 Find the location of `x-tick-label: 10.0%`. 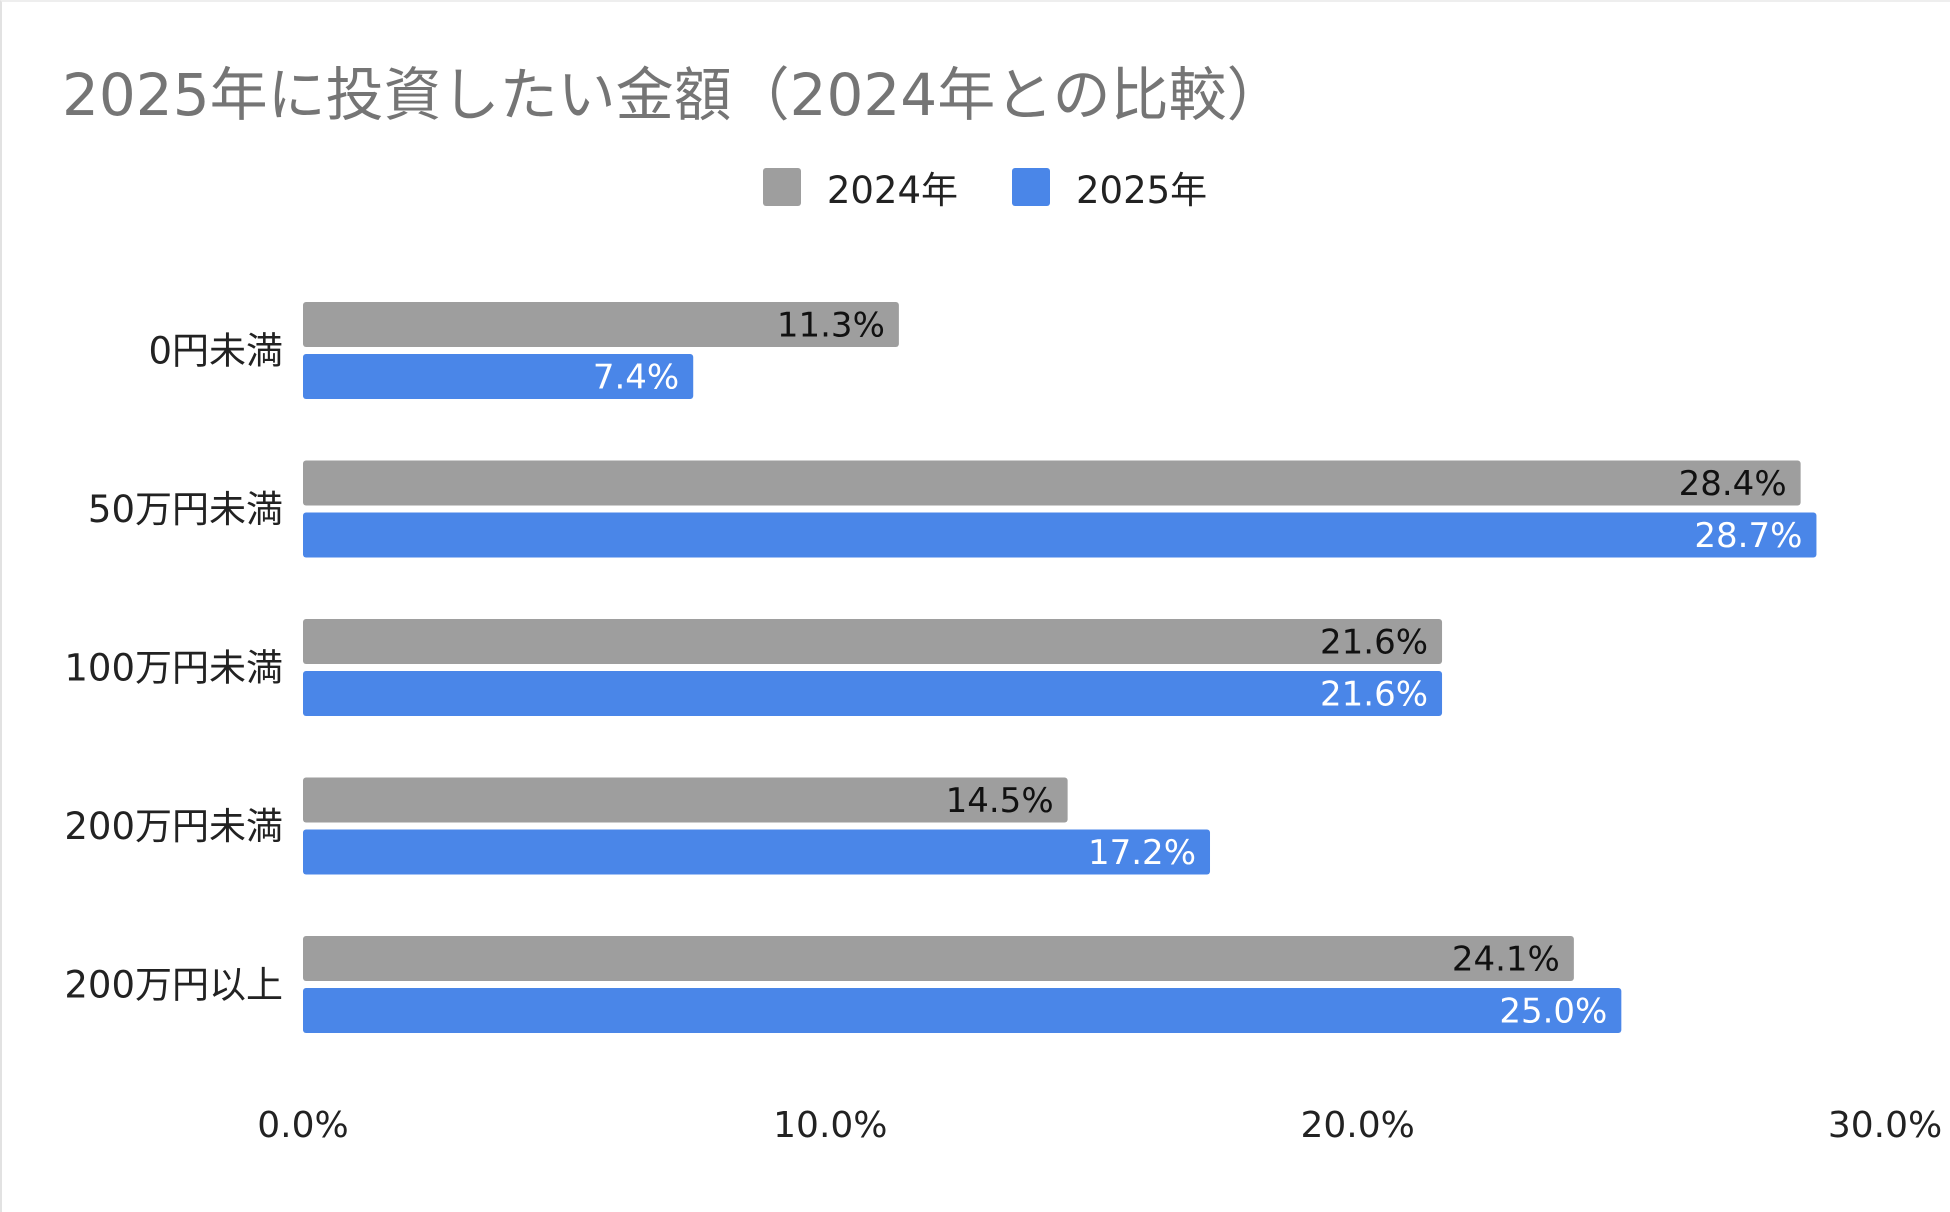

x-tick-label: 10.0% is located at coordinates (830, 1125).